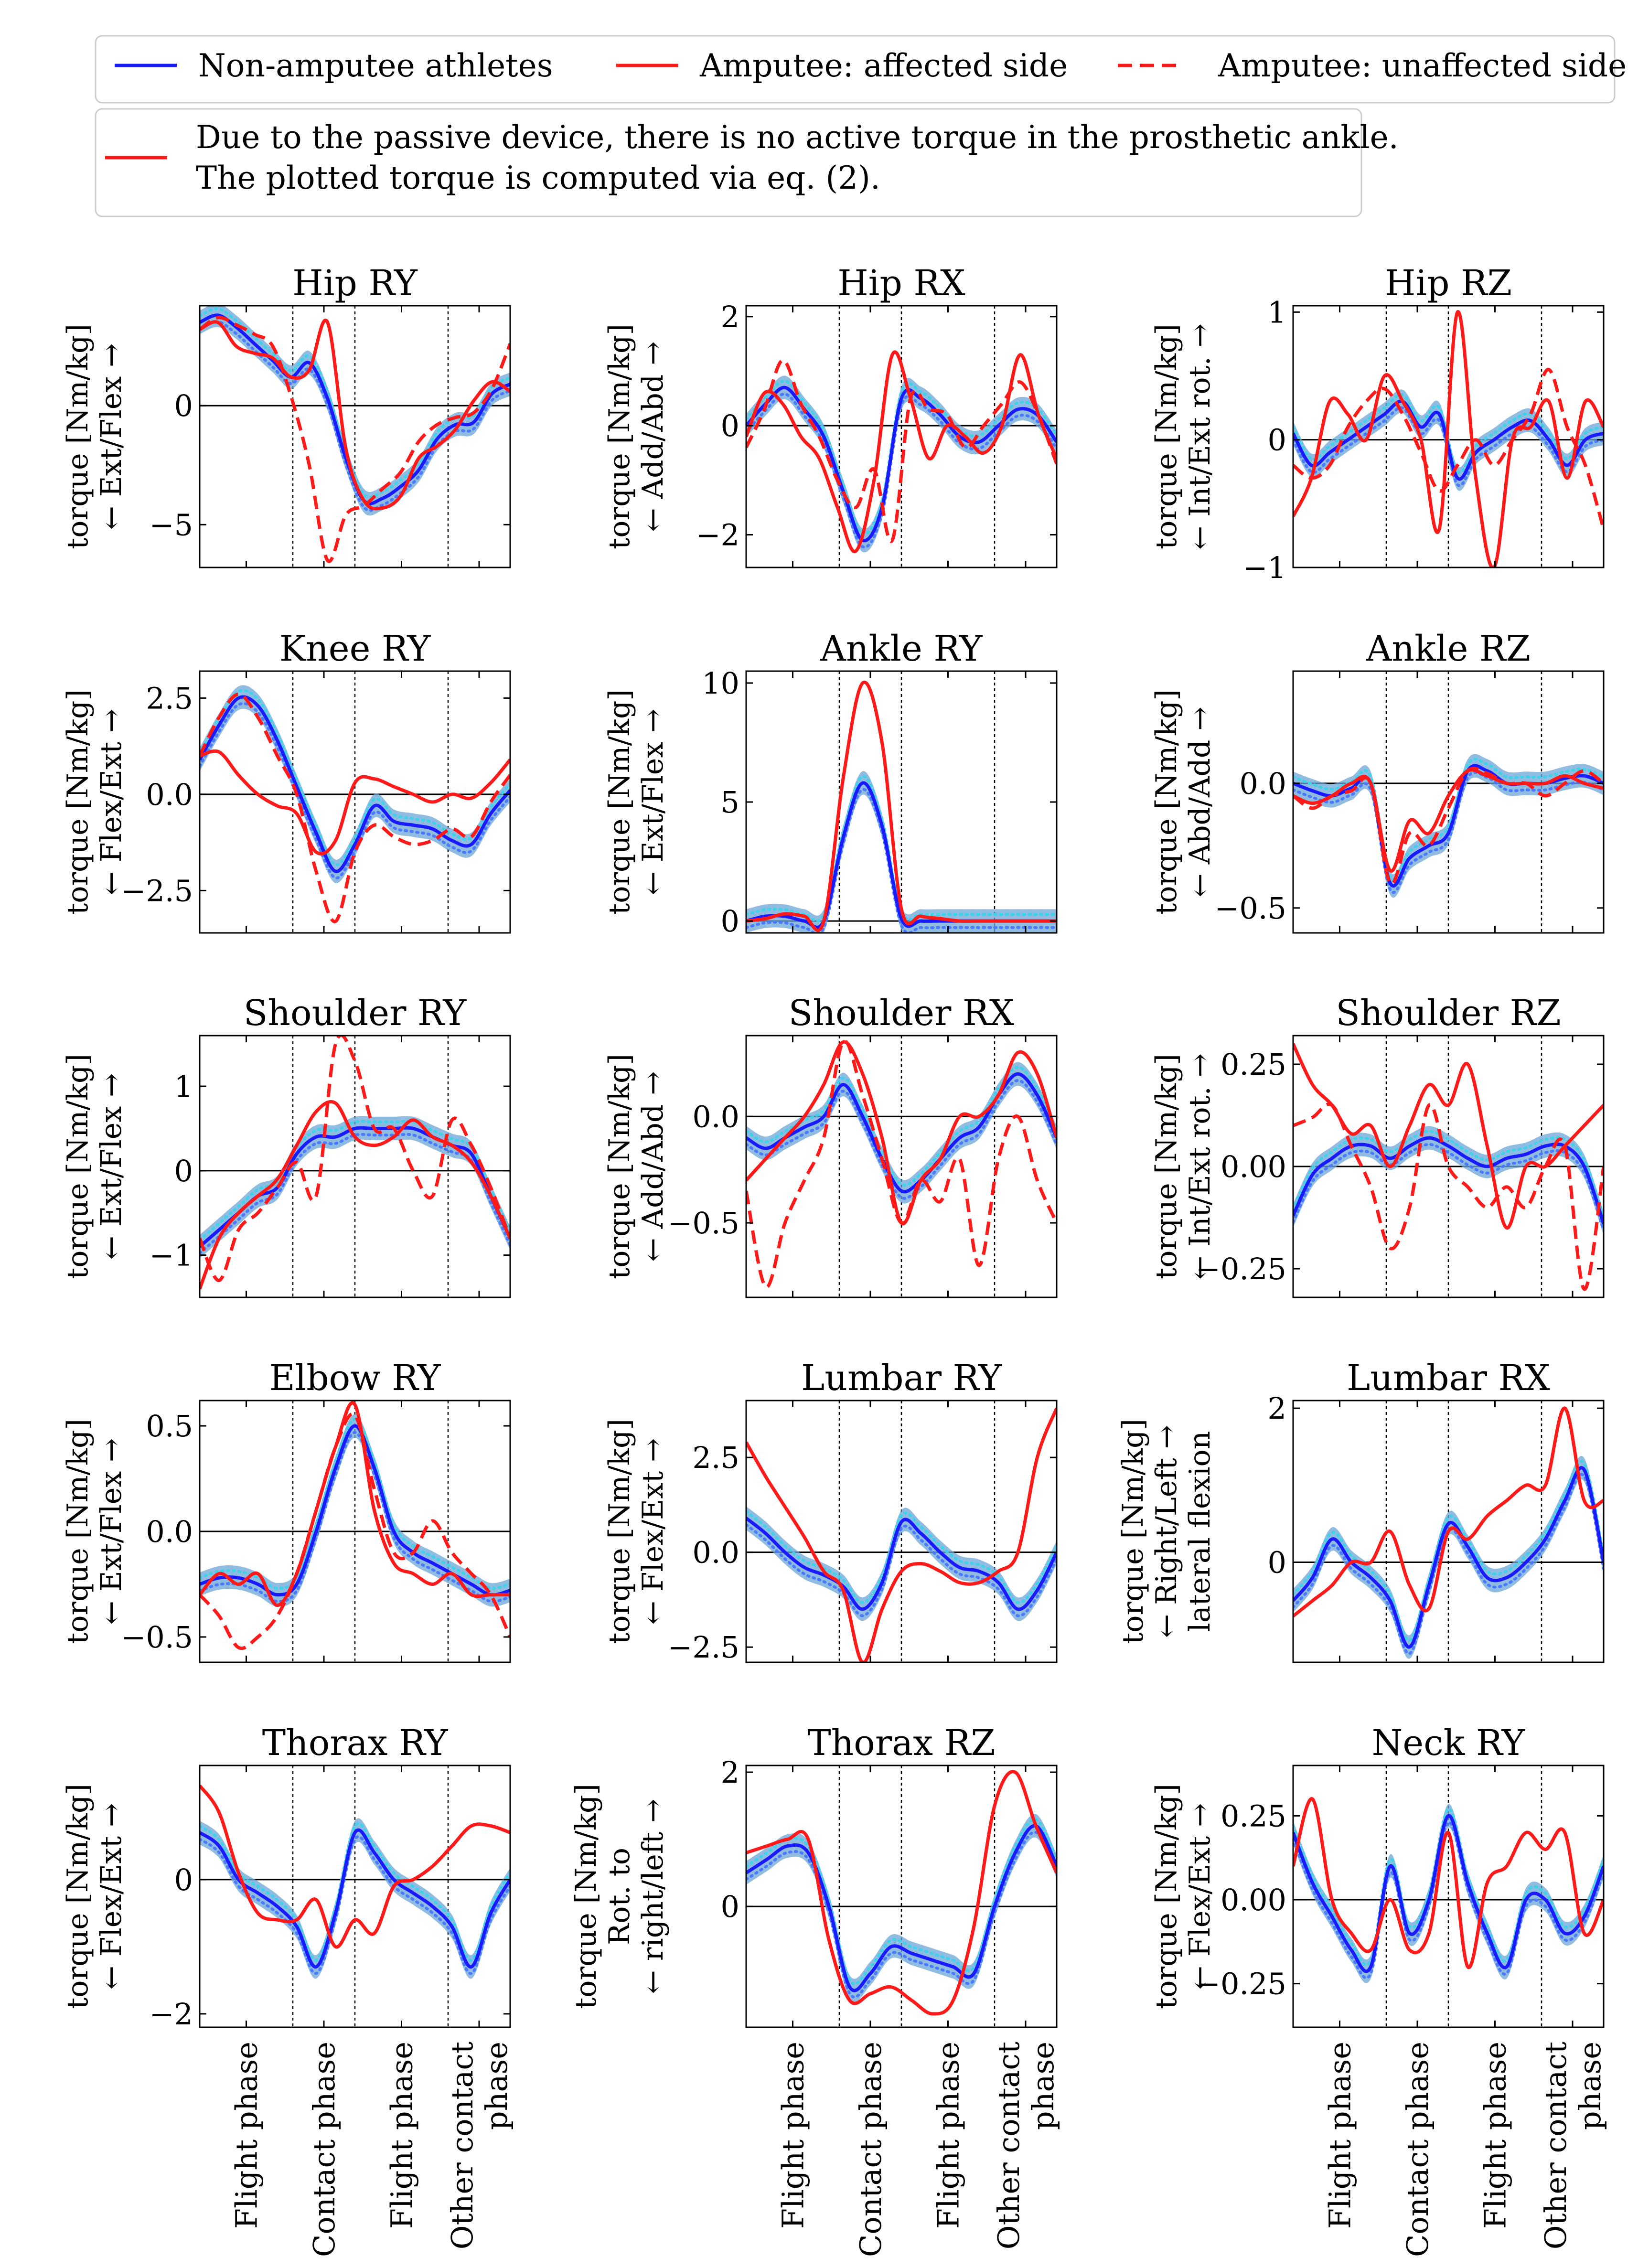 The height and width of the screenshot is (2268, 1649). I want to click on y-axis-label: ← Ext/Flex →, so click(111, 1532).